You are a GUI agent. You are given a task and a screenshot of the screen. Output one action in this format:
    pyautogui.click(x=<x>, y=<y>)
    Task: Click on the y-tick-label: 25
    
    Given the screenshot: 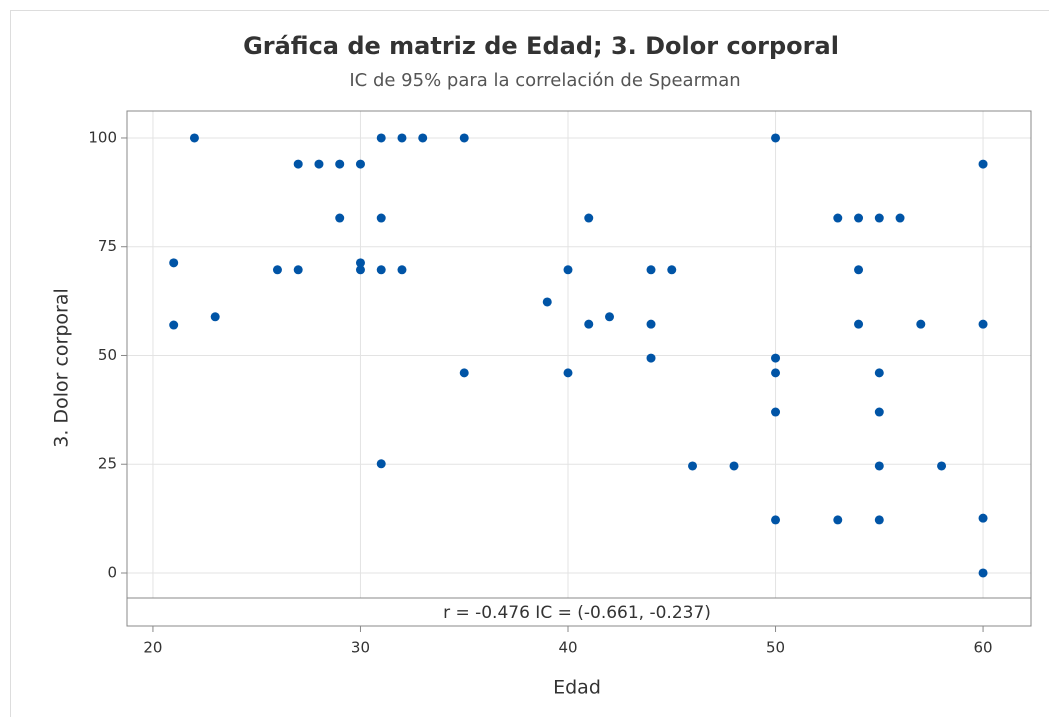 What is the action you would take?
    pyautogui.click(x=107, y=464)
    